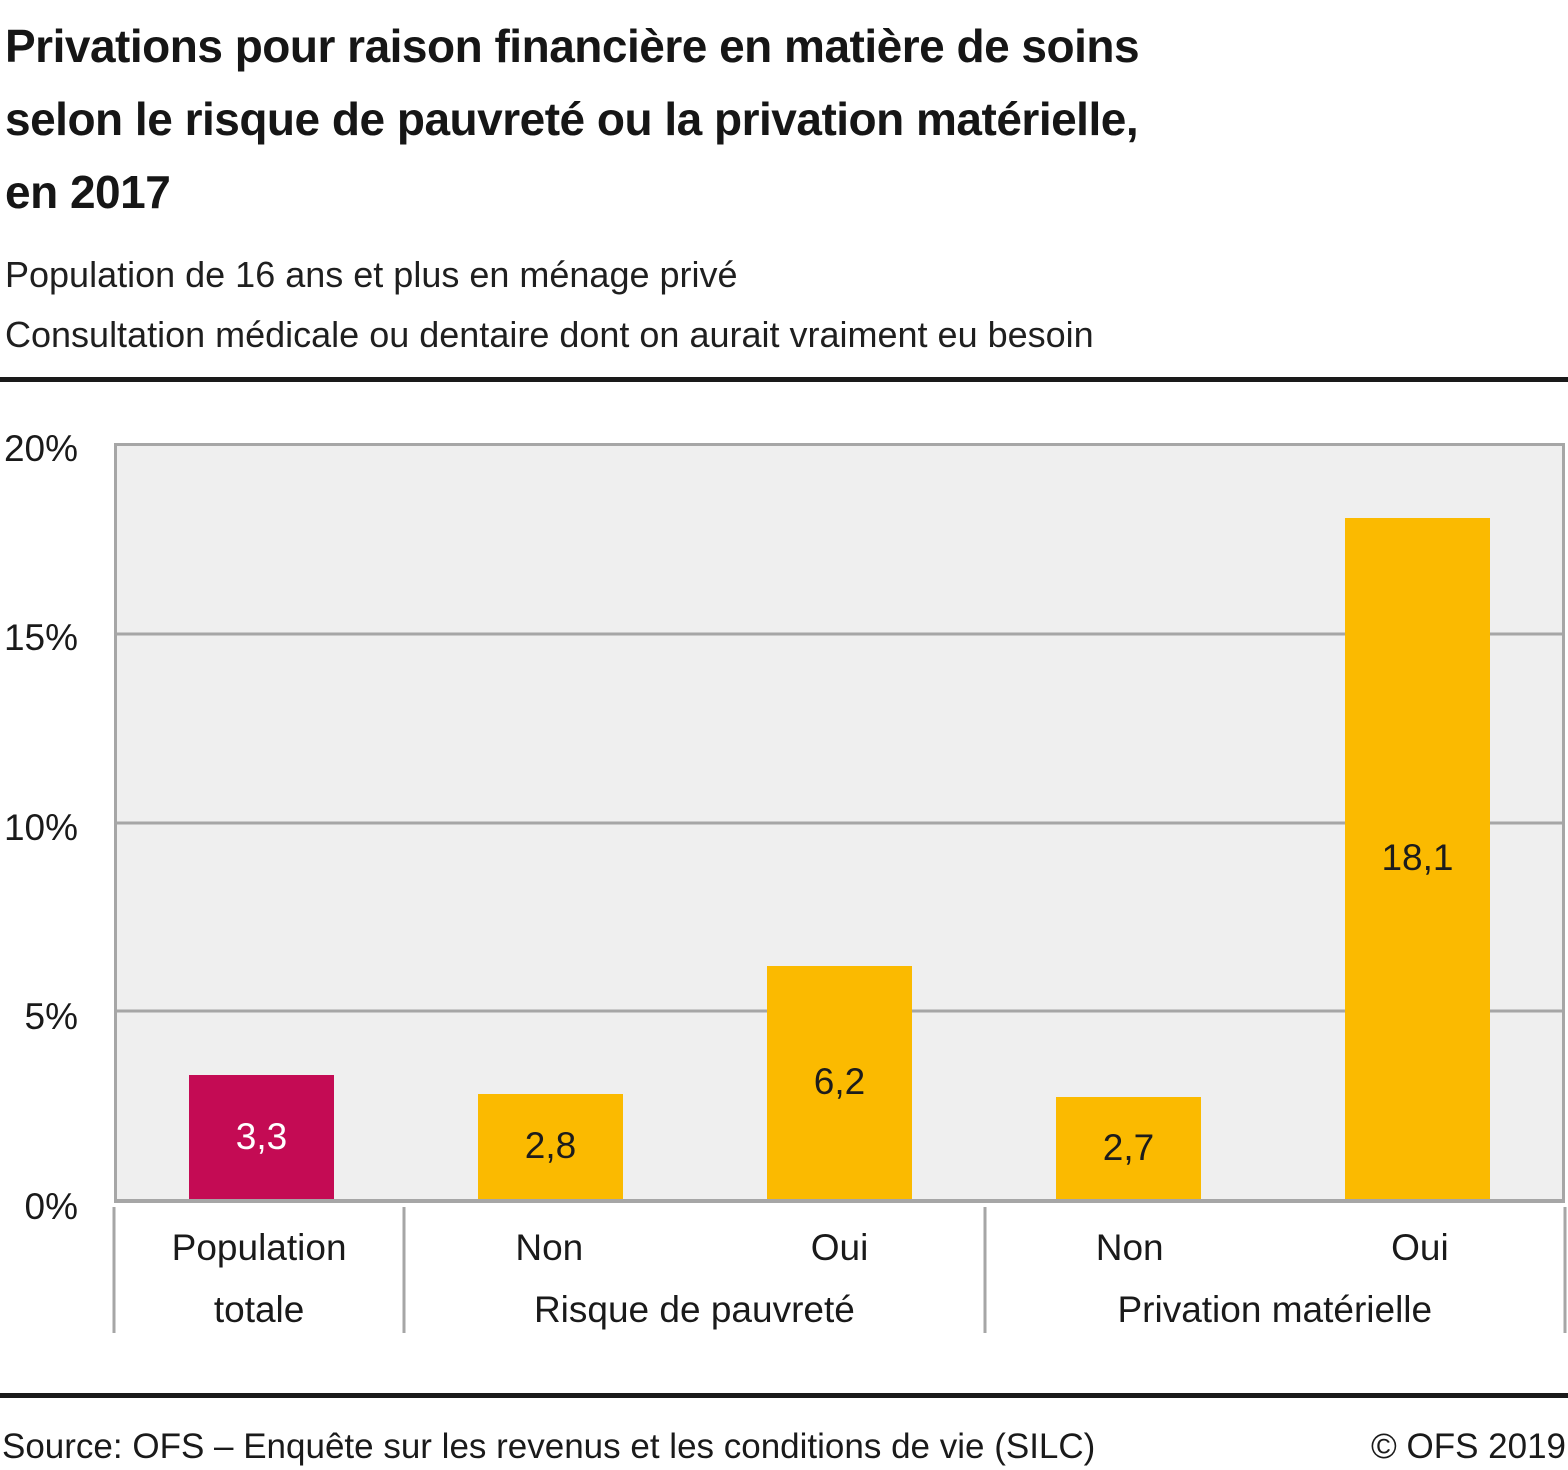  Describe the element at coordinates (88, 192) in the screenshot. I see `title-line-3: en 2017` at that location.